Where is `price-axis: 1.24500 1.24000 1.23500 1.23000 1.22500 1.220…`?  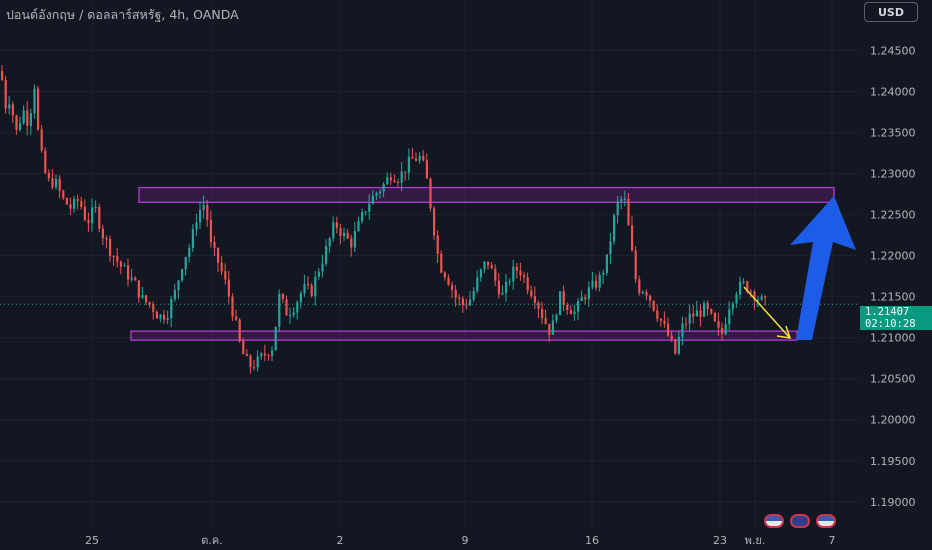
price-axis: 1.24500 1.24000 1.23500 1.23000 1.22500 1.220… is located at coordinates (896, 275).